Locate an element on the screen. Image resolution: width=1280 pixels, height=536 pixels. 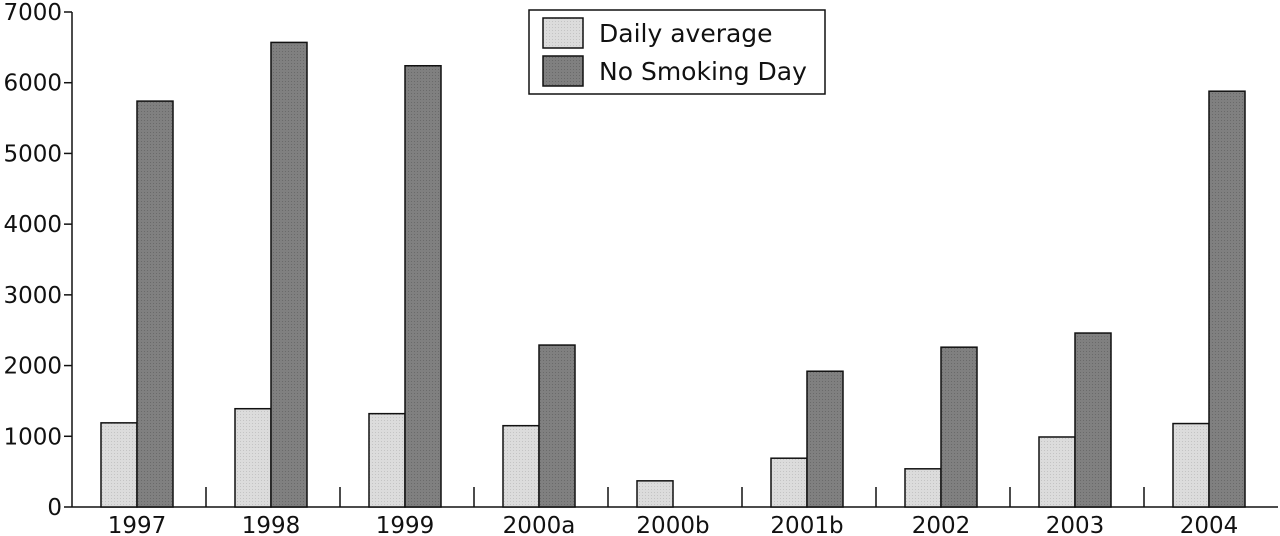
y-tick-label: 5000 is located at coordinates (32, 154).